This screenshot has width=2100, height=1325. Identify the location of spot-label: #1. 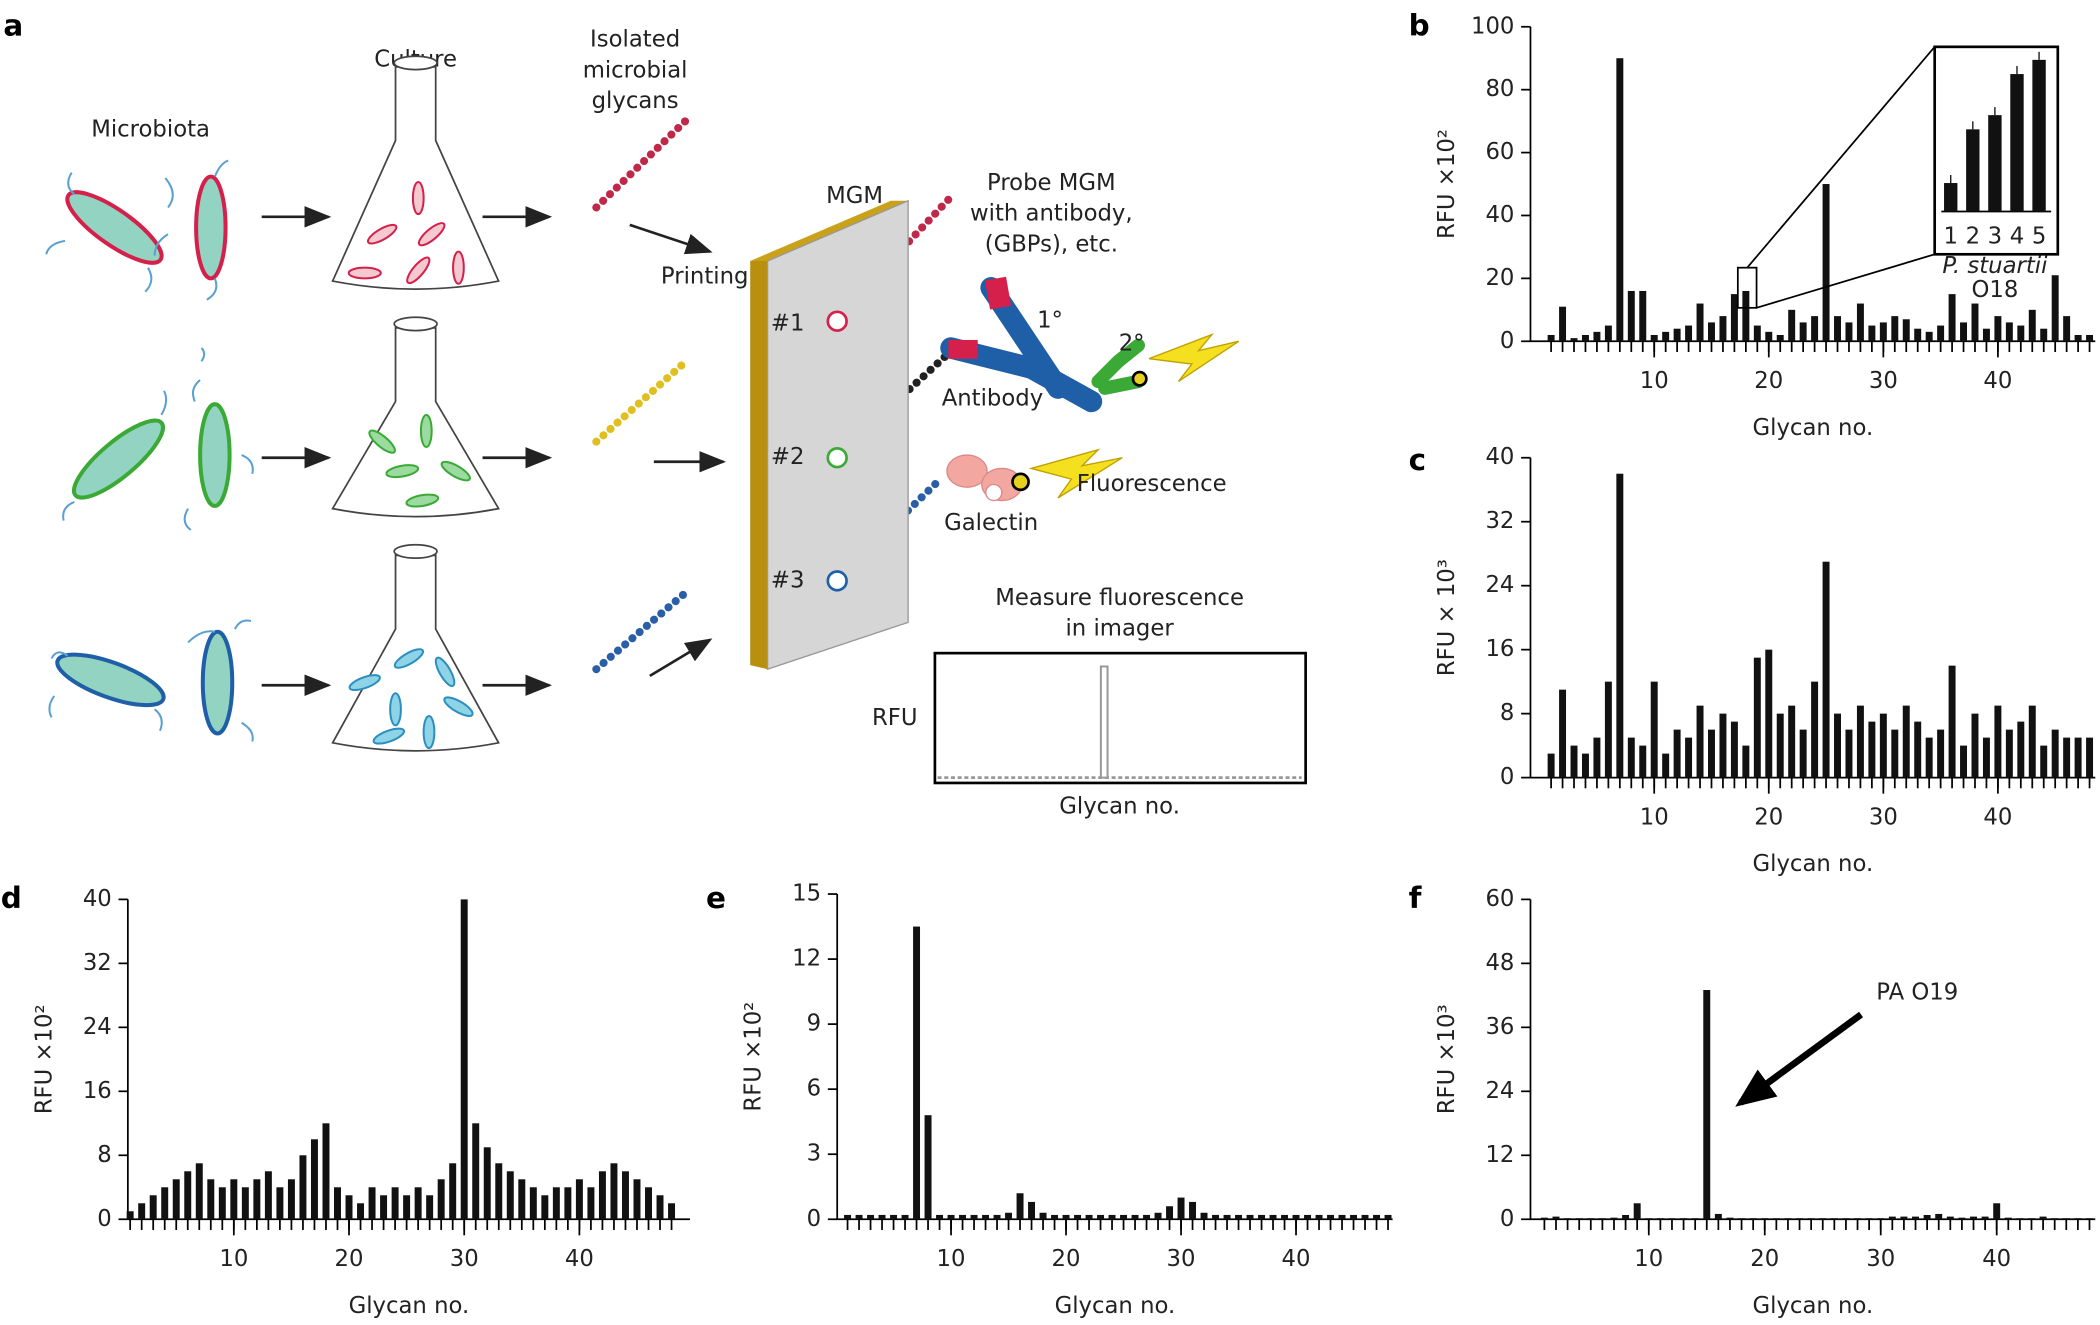
(788, 323).